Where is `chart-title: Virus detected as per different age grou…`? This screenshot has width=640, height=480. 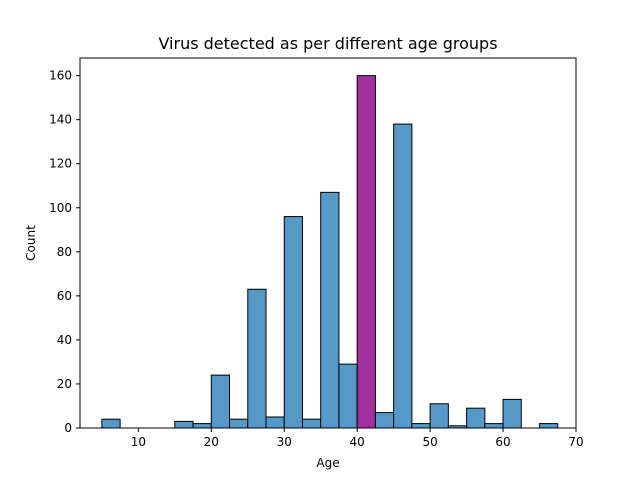 chart-title: Virus detected as per different age grou… is located at coordinates (327, 43).